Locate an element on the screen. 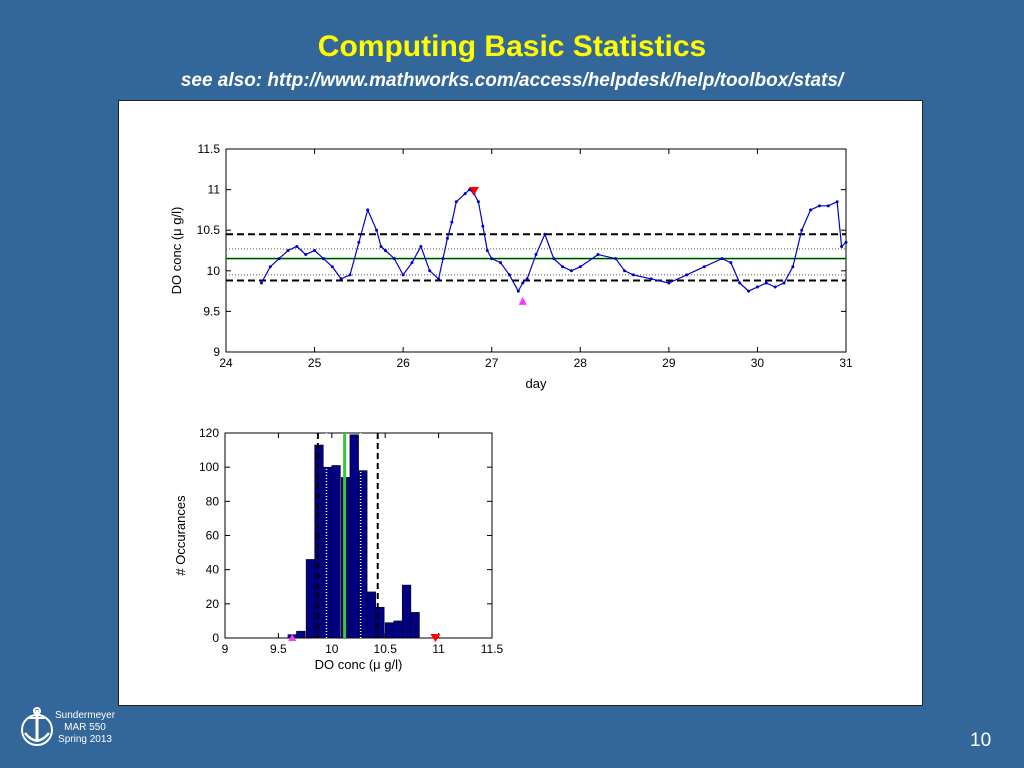  do-series-line is located at coordinates (553, 240).